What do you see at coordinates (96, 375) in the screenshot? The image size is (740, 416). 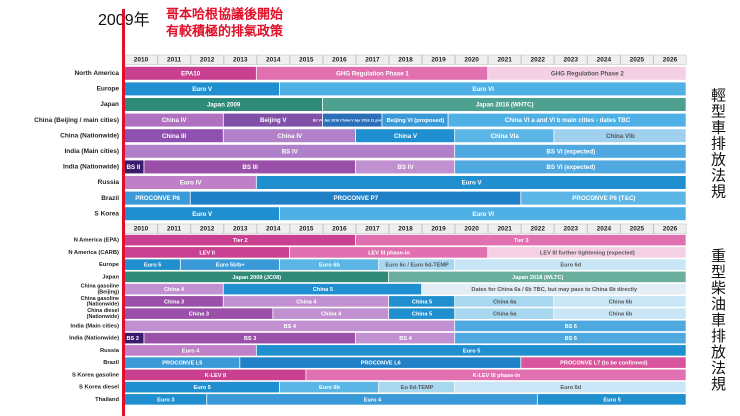 I see `row-label: S Korea gasoline` at bounding box center [96, 375].